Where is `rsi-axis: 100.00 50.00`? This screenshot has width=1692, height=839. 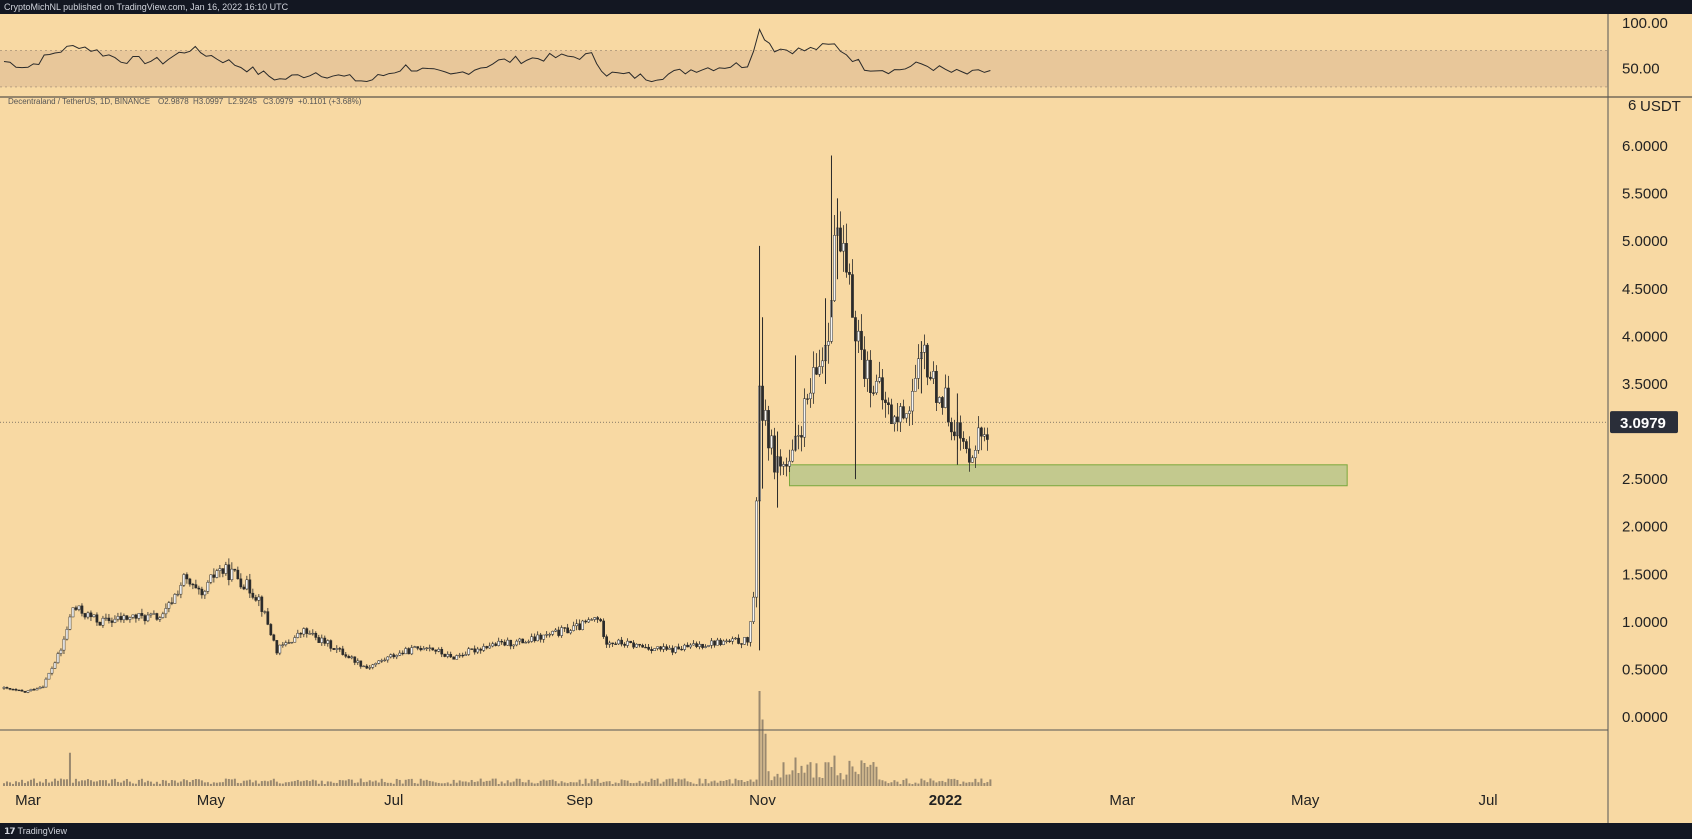 rsi-axis: 100.00 50.00 is located at coordinates (1645, 46).